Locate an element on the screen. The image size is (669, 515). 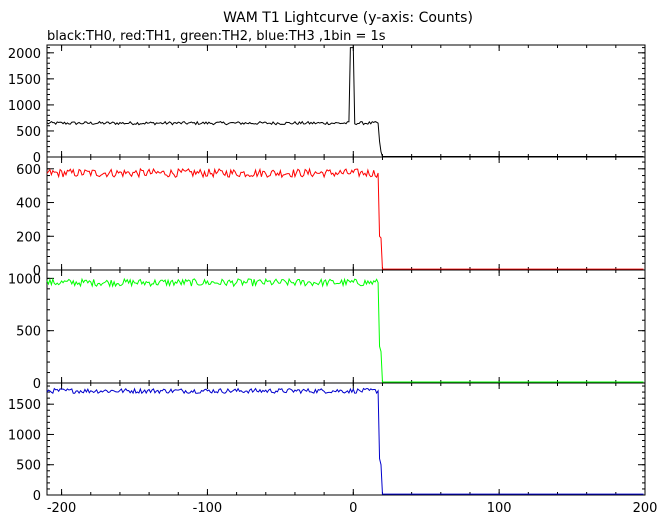
x-axis: -200 -100 0 100 200 is located at coordinates (352, 508).